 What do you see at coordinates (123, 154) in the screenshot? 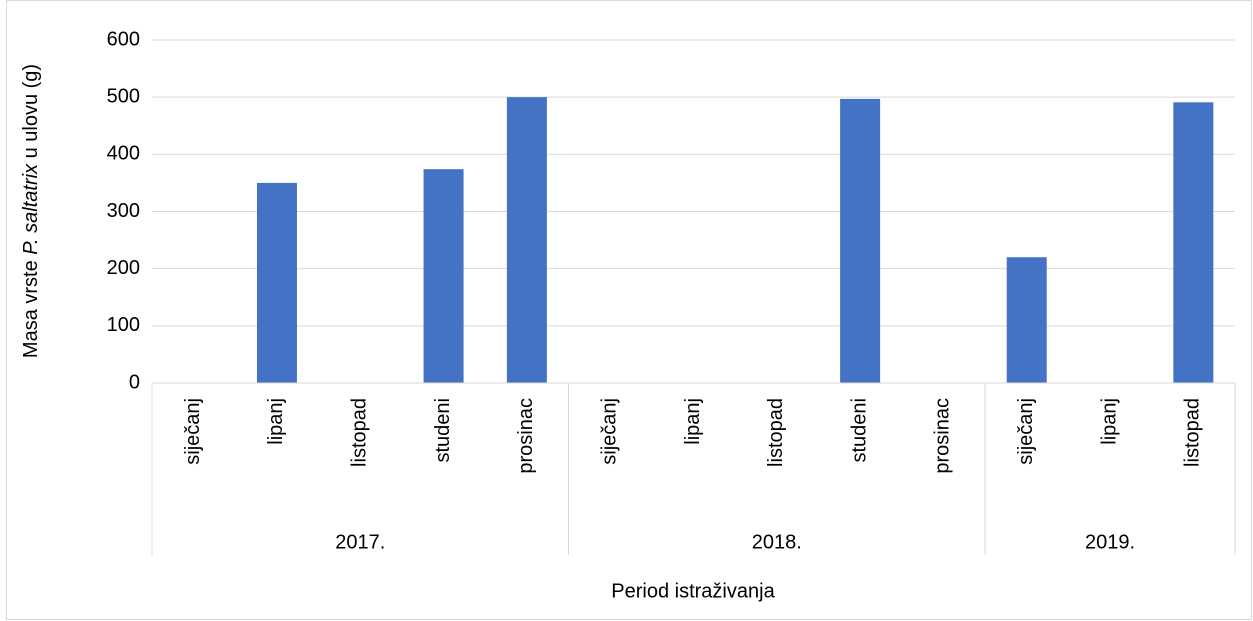
I see `y-tick-label: 400` at bounding box center [123, 154].